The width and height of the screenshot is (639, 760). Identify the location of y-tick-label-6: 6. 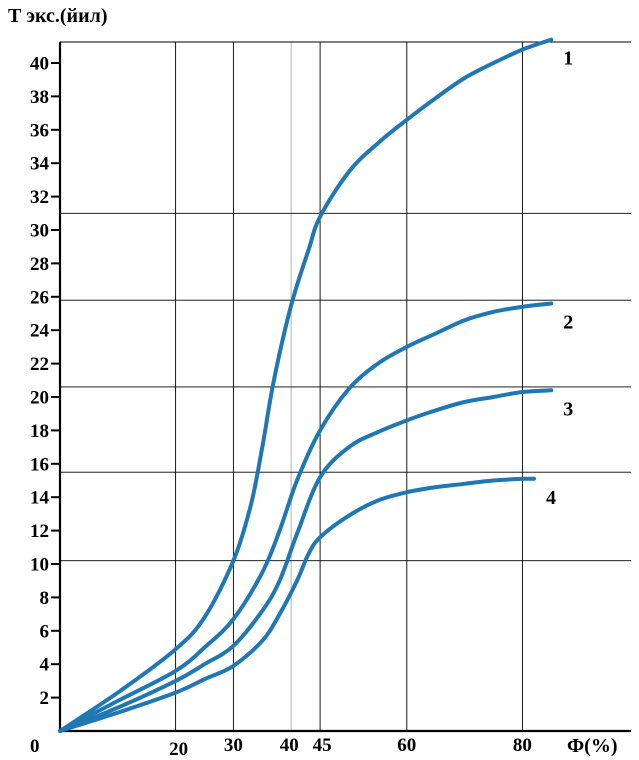
(45, 631).